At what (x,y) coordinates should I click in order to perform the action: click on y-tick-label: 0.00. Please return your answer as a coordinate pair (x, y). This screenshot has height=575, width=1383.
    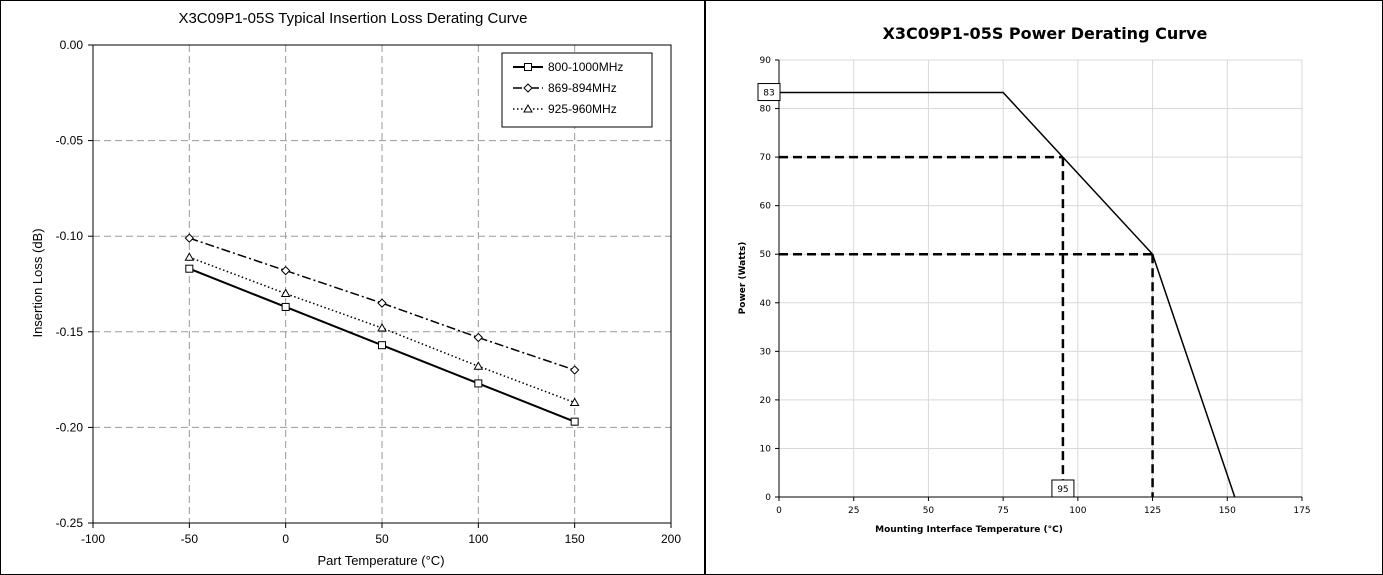
    Looking at the image, I should click on (72, 45).